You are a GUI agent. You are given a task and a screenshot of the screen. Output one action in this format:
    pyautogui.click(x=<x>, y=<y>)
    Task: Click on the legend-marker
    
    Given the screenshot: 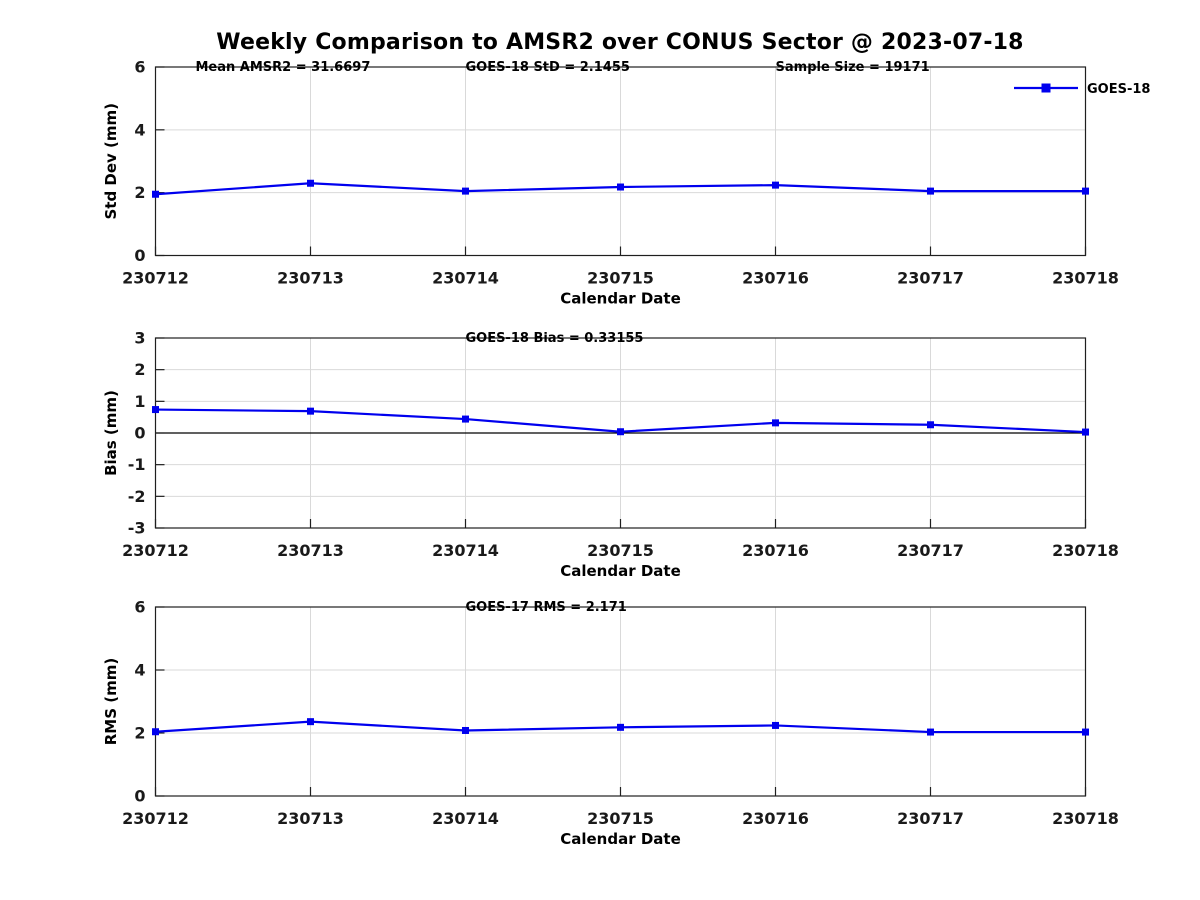 What is the action you would take?
    pyautogui.click(x=1046, y=88)
    